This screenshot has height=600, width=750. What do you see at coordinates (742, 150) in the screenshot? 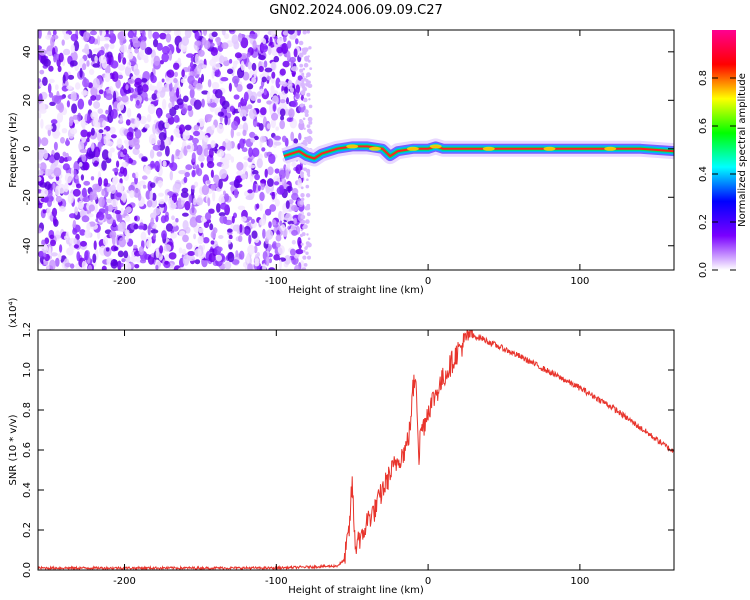
I see `colorbar-label: Normalized spectral amplitude` at bounding box center [742, 150].